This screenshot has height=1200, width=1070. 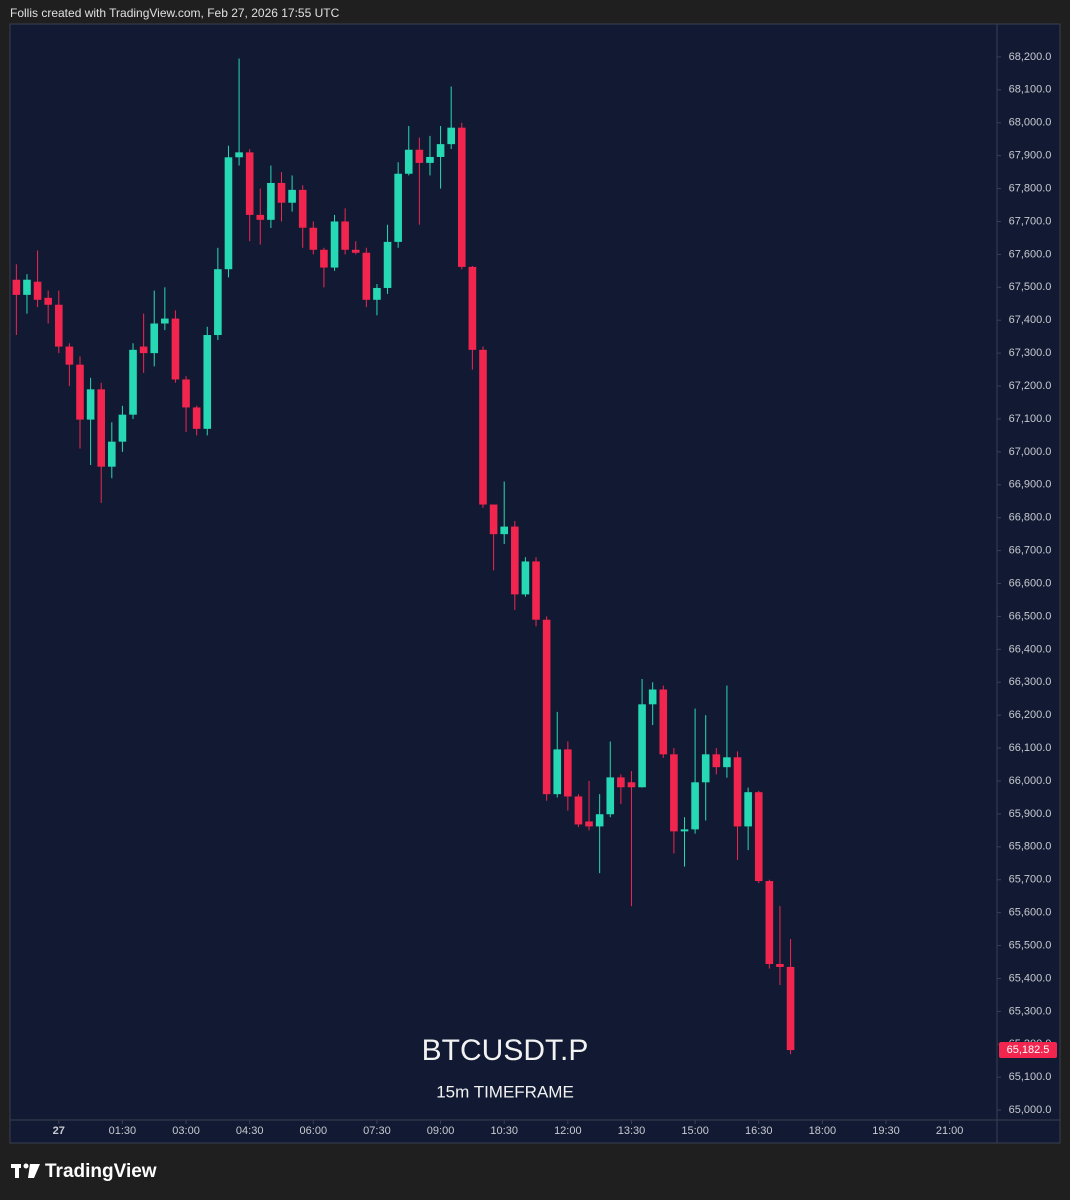 What do you see at coordinates (504, 1131) in the screenshot?
I see `x-tick-label: 10:30` at bounding box center [504, 1131].